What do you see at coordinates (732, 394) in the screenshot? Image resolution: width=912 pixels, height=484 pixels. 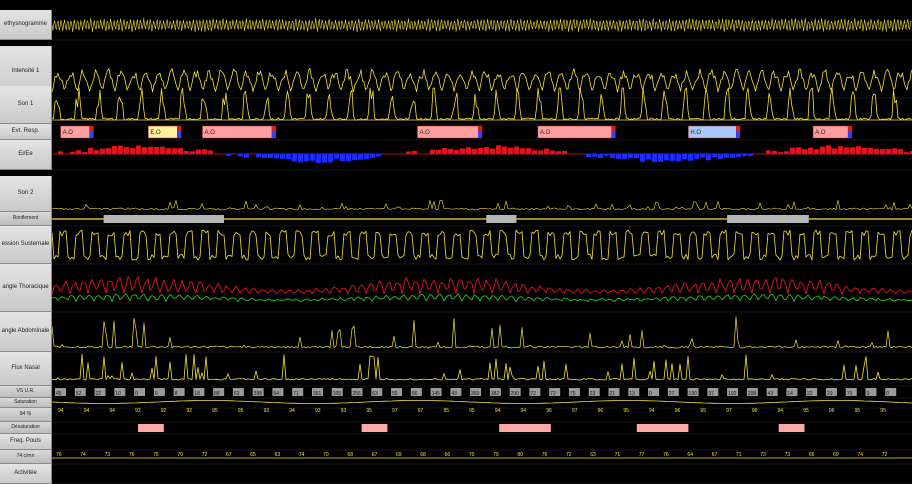 I see `vs-value: 192` at bounding box center [732, 394].